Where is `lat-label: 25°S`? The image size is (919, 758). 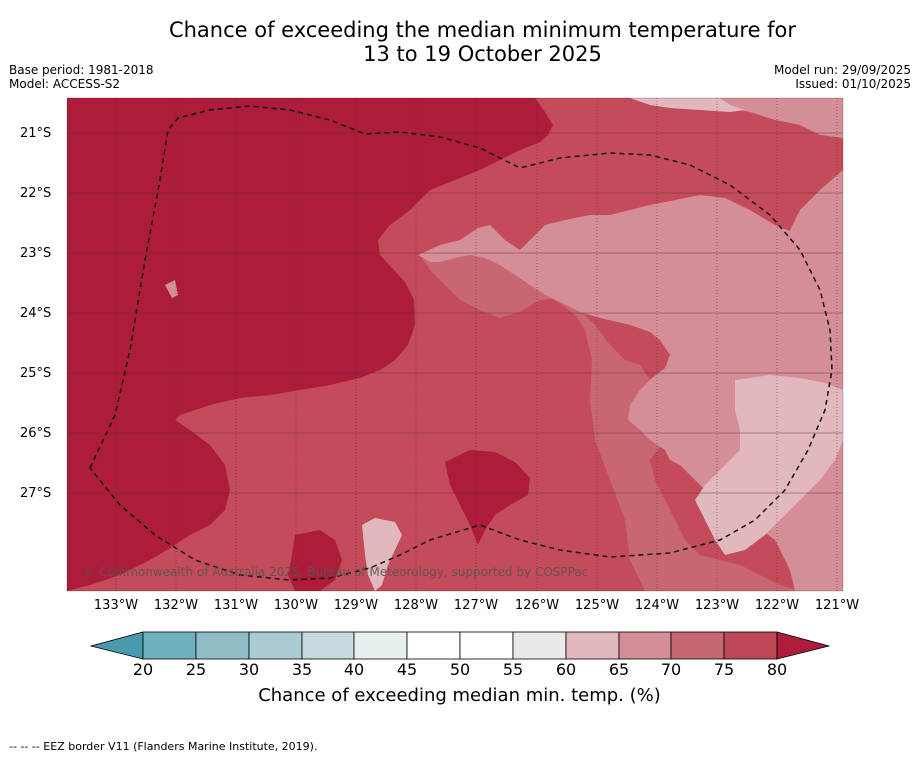 lat-label: 25°S is located at coordinates (36, 373).